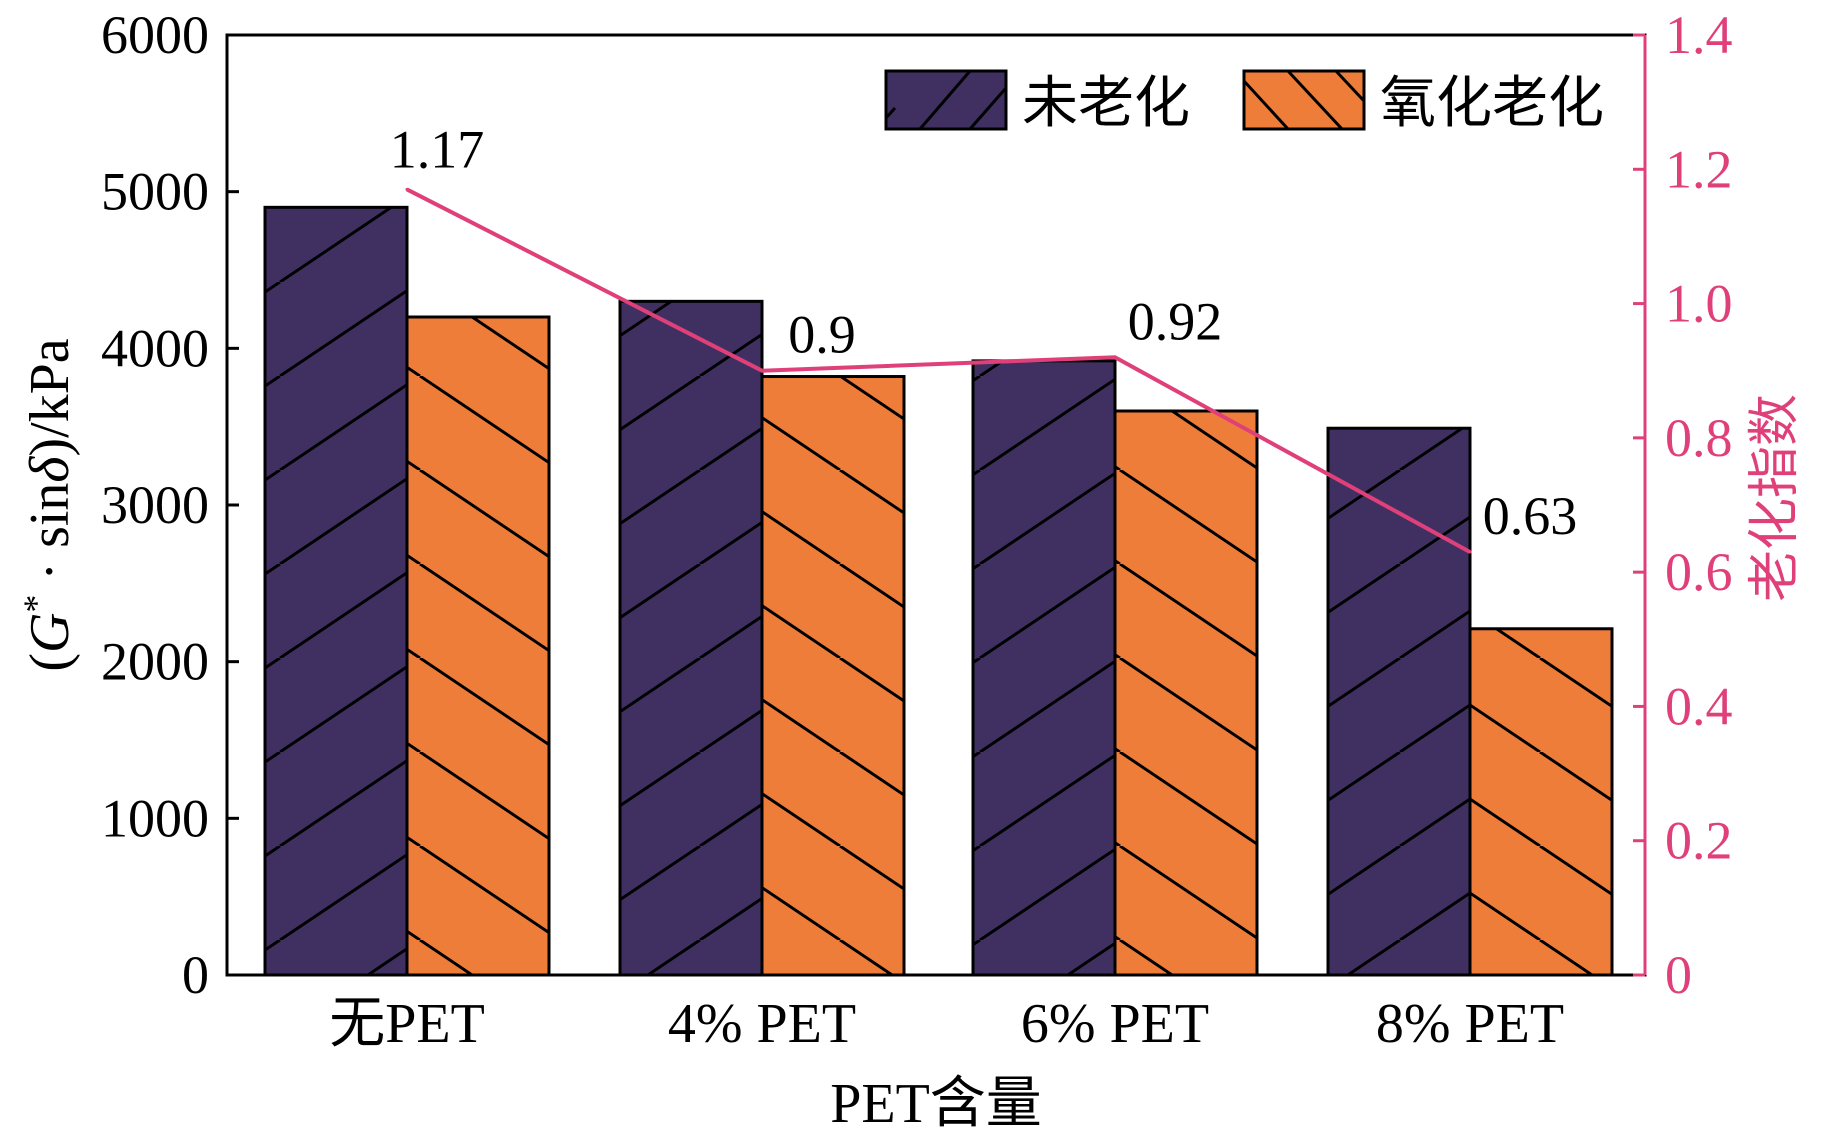 The width and height of the screenshot is (1829, 1131). Describe the element at coordinates (1699, 169) in the screenshot. I see `secondary-y-tick-label: 1.2` at that location.